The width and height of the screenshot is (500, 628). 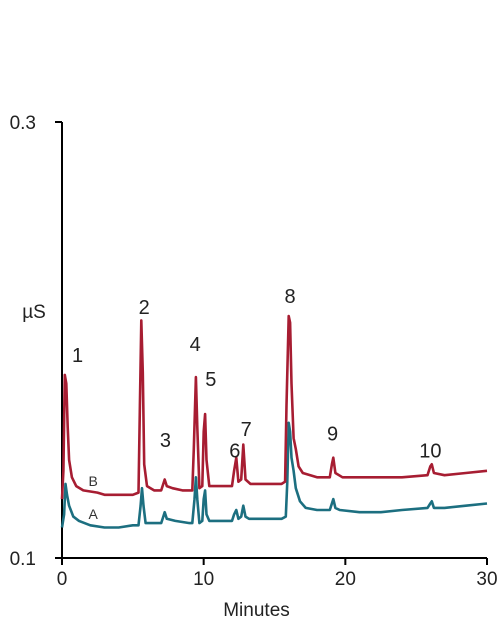 What do you see at coordinates (93, 514) in the screenshot?
I see `trace-label: A` at bounding box center [93, 514].